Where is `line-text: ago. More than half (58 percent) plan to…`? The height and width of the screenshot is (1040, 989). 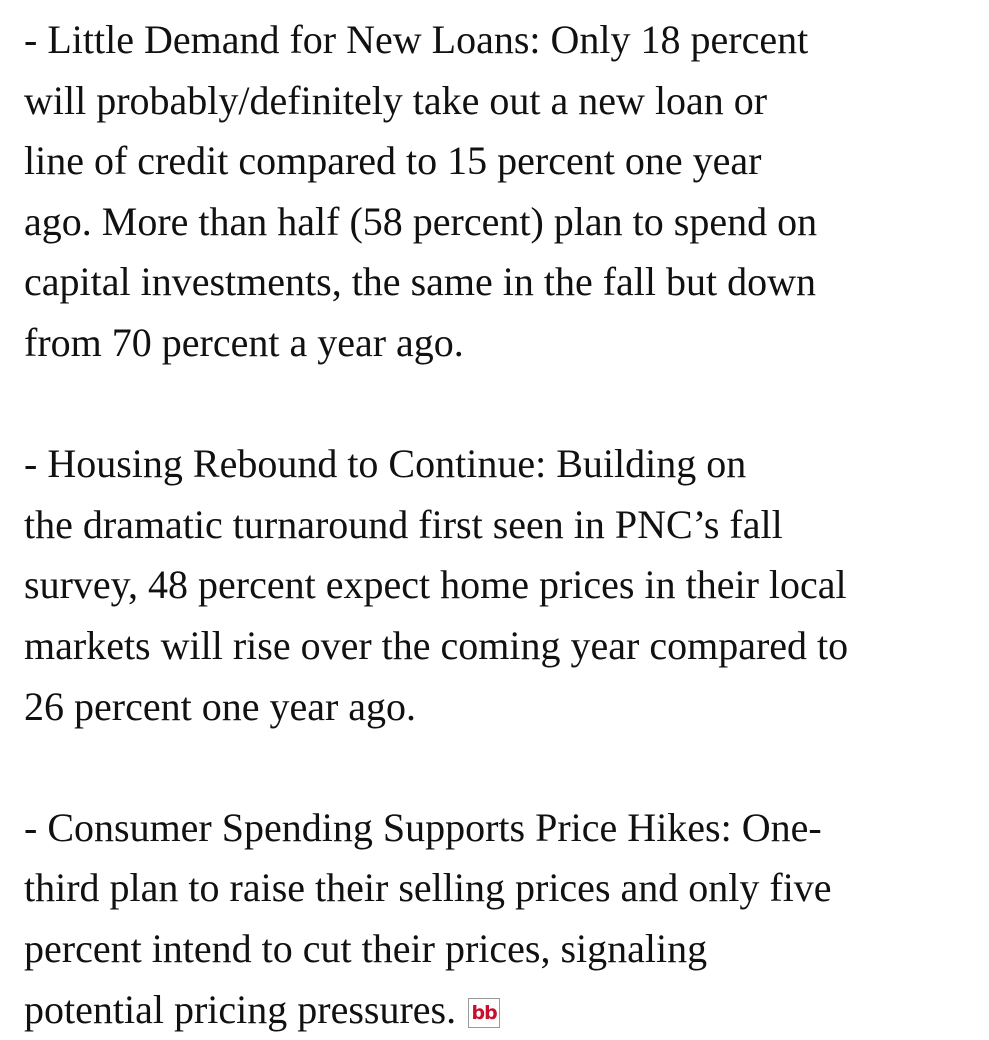
line-text: ago. More than half (58 percent) plan to… is located at coordinates (420, 221).